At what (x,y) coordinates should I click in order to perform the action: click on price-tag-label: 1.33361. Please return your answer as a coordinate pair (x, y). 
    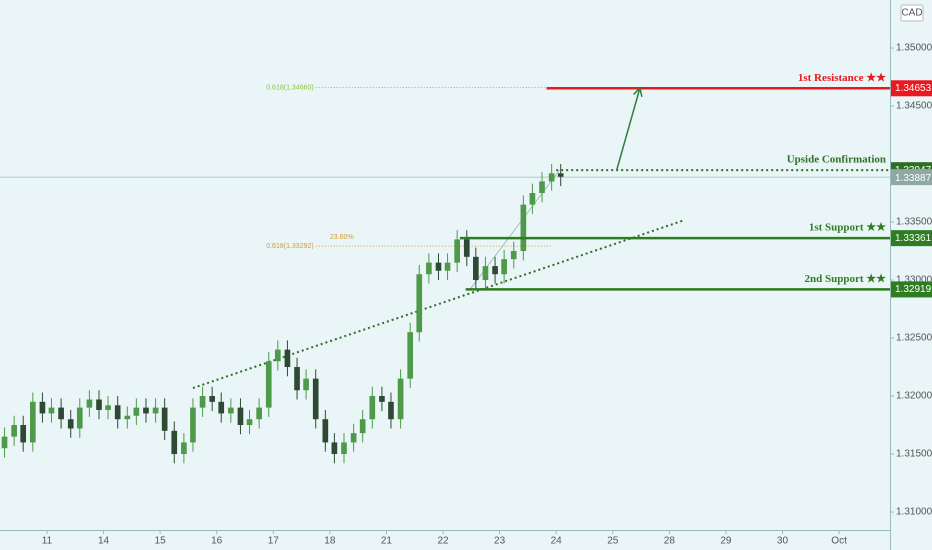
    Looking at the image, I should click on (913, 238).